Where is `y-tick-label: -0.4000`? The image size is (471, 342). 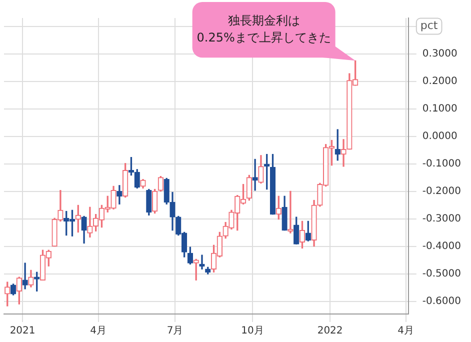 y-tick-label: -0.4000 is located at coordinates (442, 246).